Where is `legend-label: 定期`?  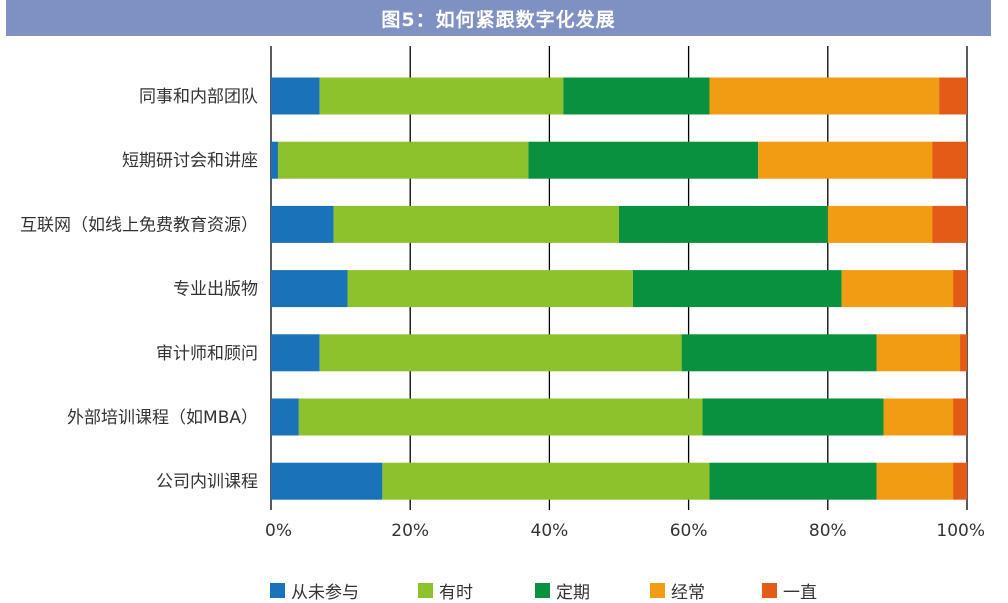 legend-label: 定期 is located at coordinates (573, 593).